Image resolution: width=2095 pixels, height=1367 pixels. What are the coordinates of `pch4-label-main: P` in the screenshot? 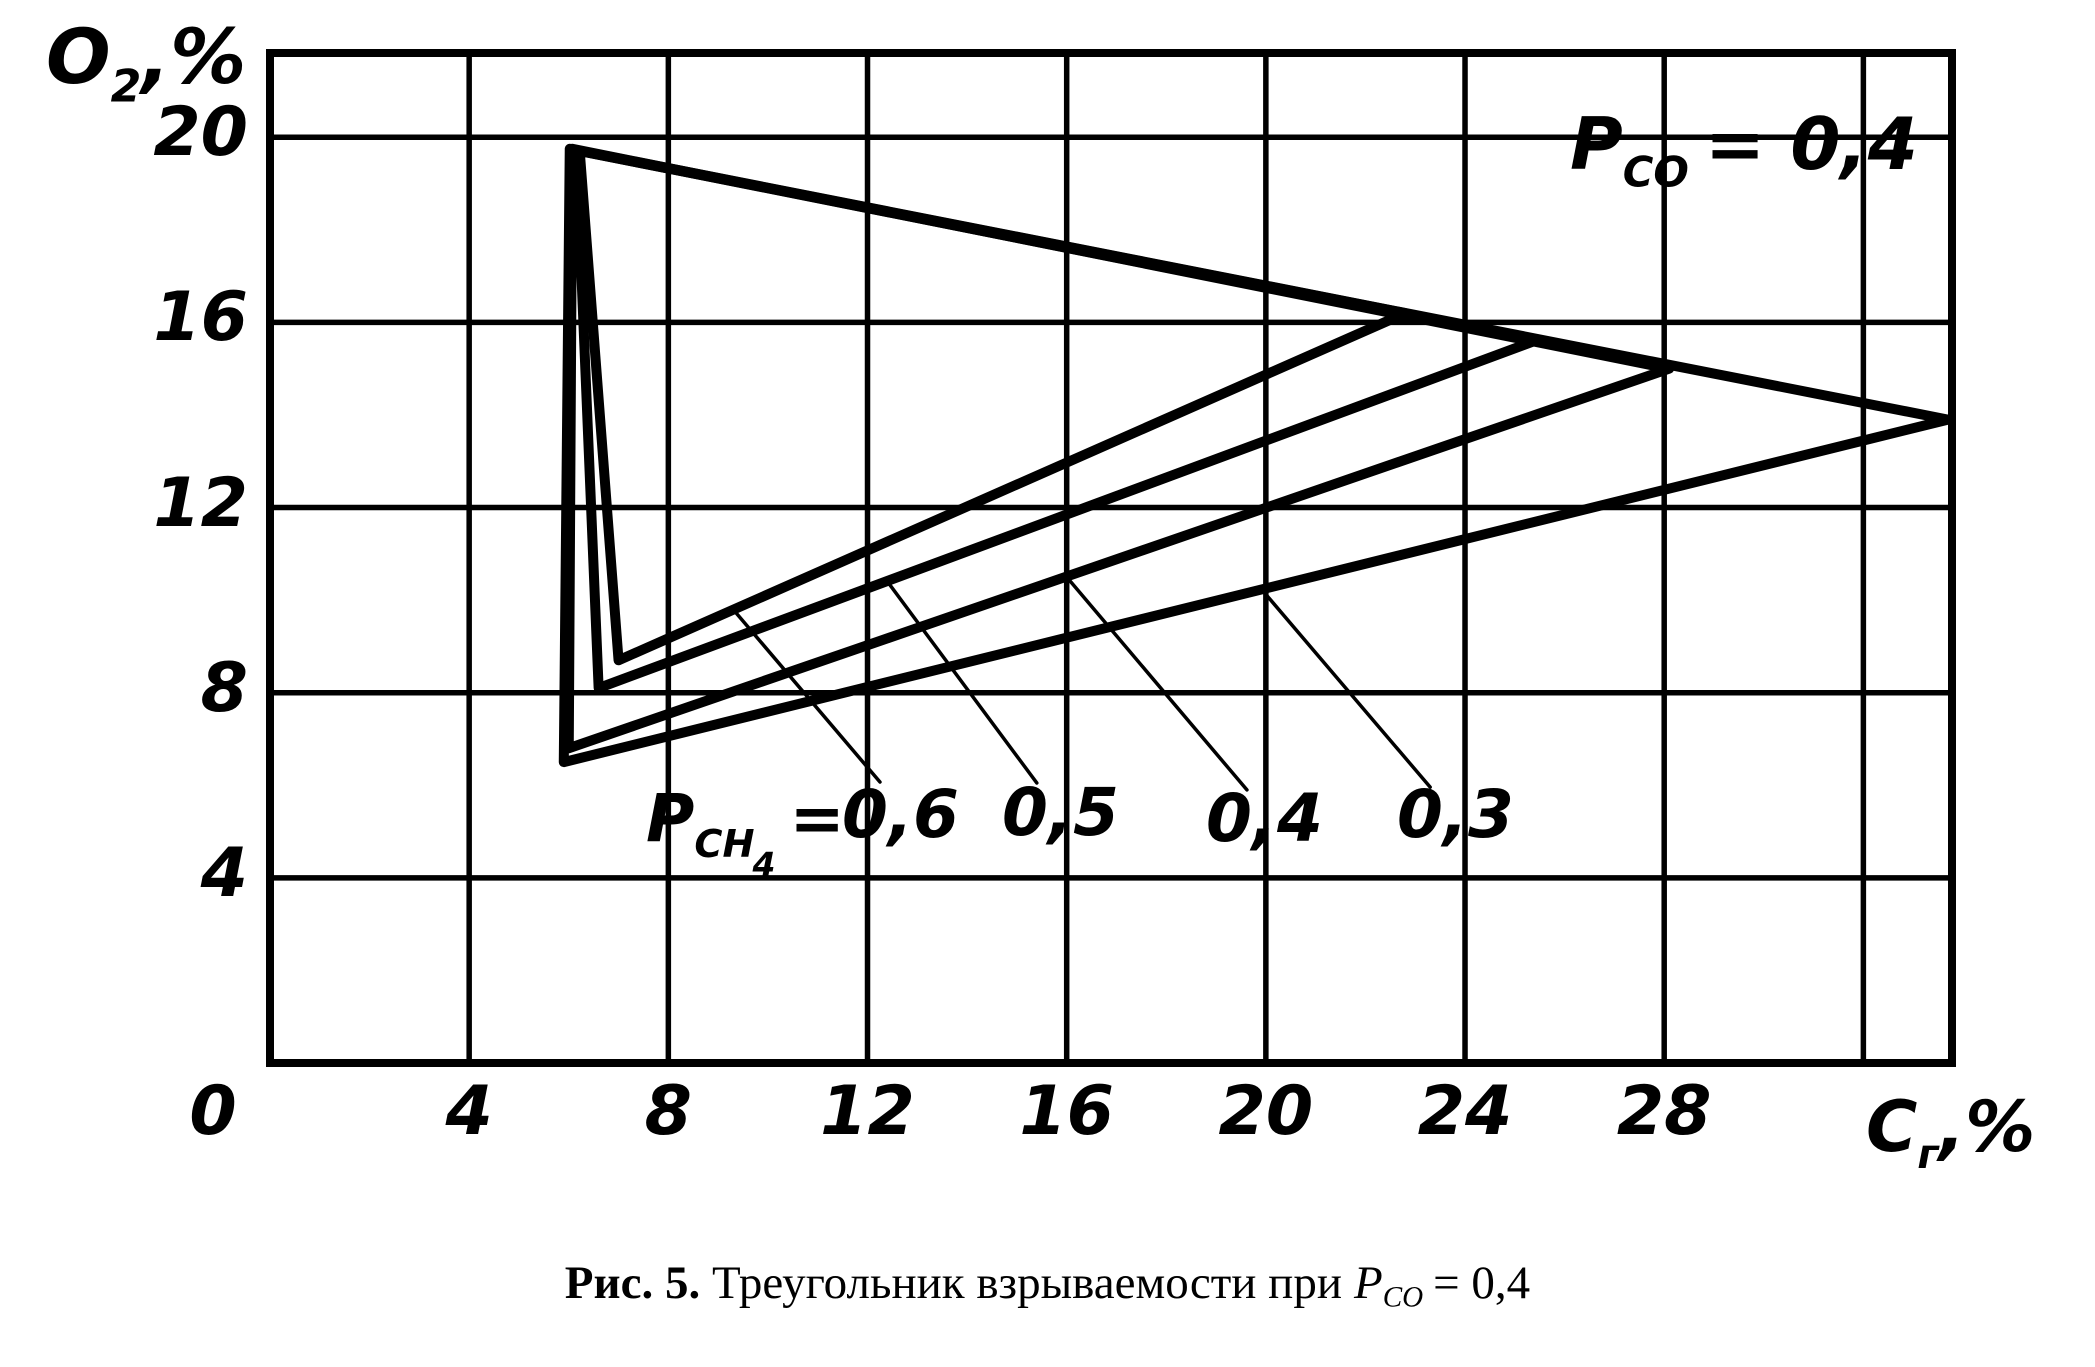 It's located at (670, 818).